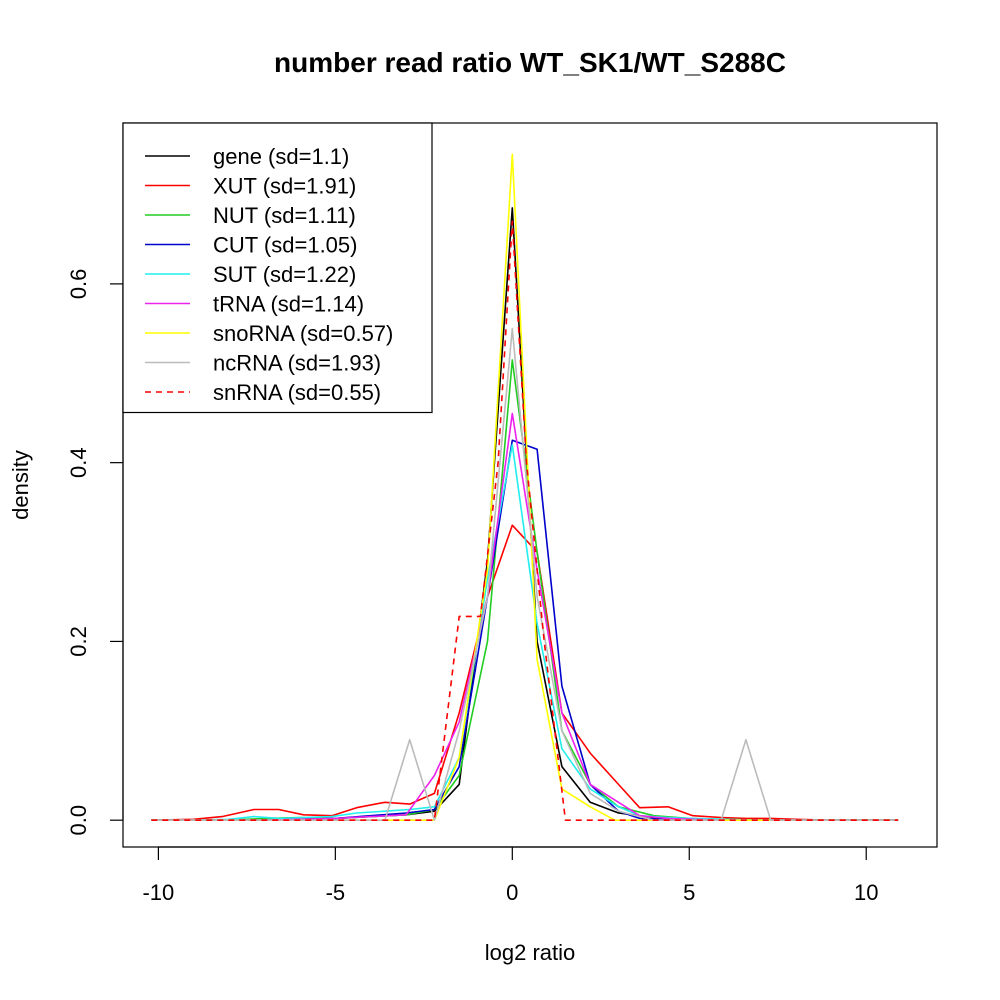  I want to click on legend-label: tRNA (sd=1.14), so click(288, 304).